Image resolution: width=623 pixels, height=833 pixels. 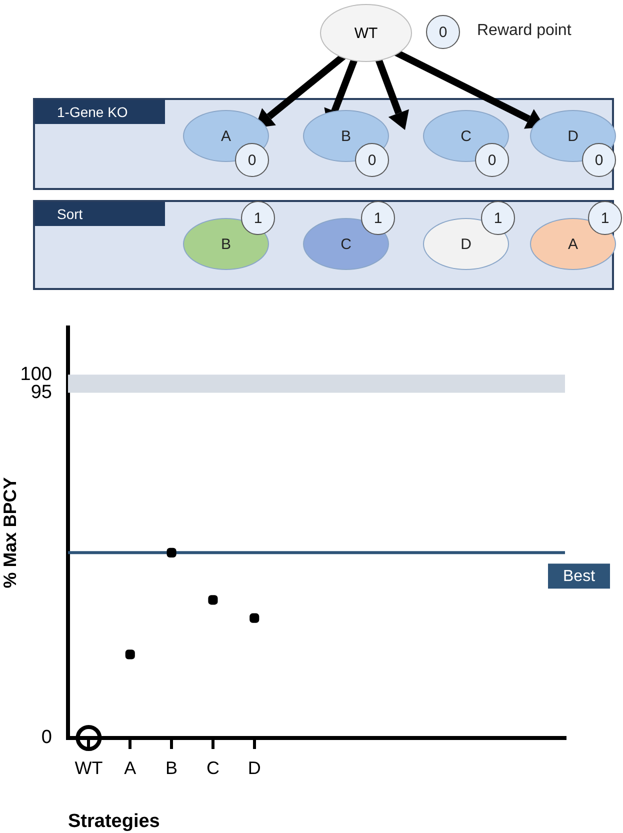 I want to click on text: Reward point, so click(x=524, y=31).